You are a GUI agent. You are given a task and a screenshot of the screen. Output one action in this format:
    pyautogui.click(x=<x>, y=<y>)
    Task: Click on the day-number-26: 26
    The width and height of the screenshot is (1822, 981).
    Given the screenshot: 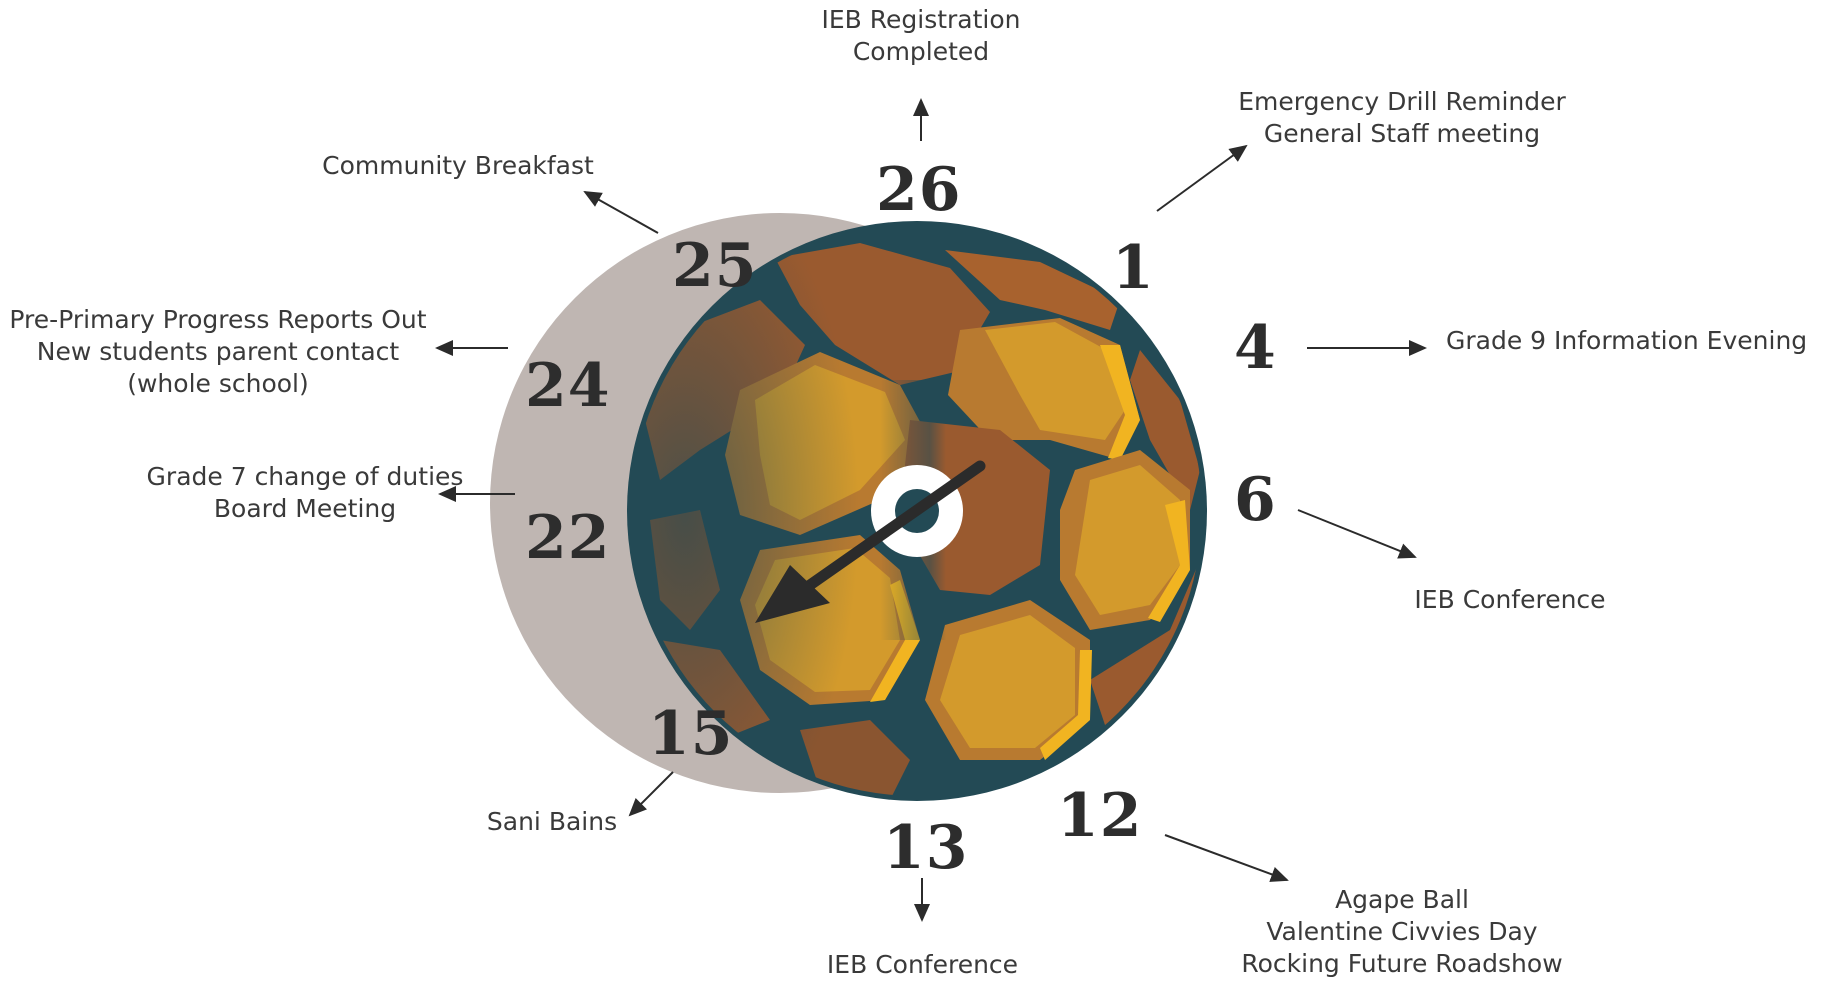 What is the action you would take?
    pyautogui.click(x=919, y=190)
    